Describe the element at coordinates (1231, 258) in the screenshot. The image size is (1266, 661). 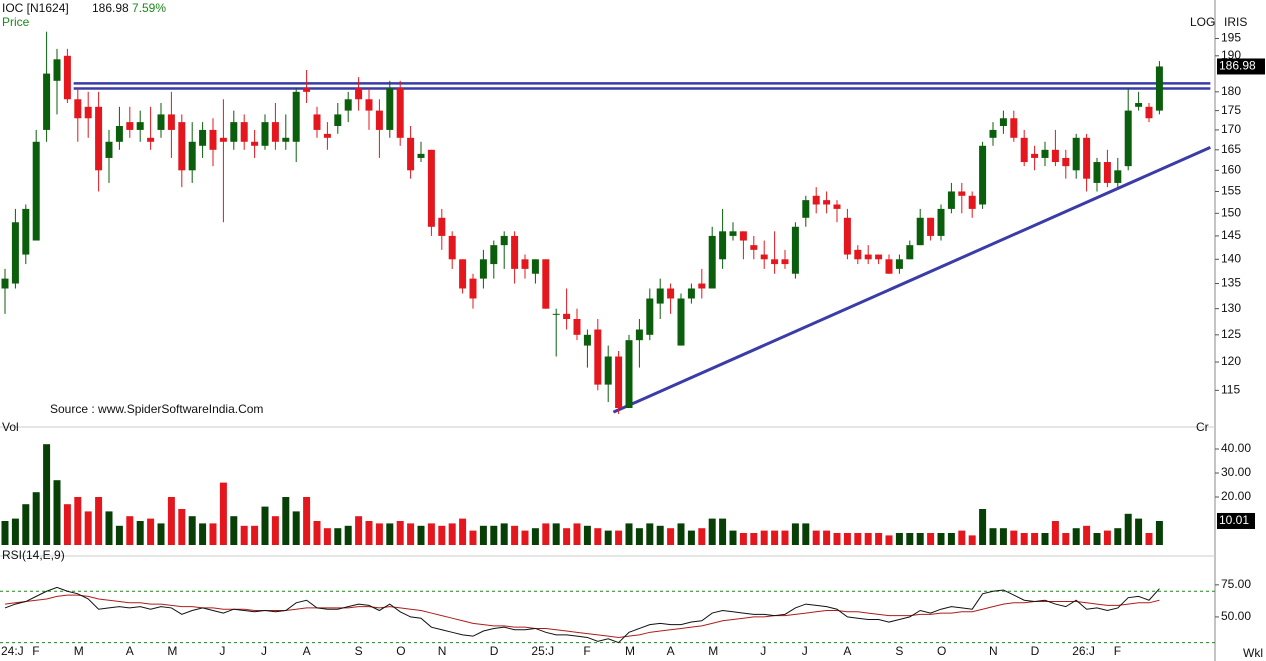
I see `y-tick-label: 140` at that location.